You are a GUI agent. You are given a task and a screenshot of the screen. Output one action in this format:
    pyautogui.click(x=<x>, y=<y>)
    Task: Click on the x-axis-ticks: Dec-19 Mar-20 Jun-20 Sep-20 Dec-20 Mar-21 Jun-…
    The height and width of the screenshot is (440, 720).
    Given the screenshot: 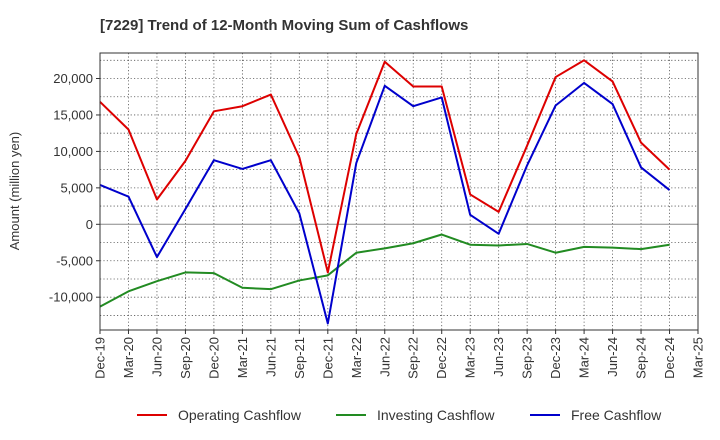 What is the action you would take?
    pyautogui.click(x=399, y=354)
    